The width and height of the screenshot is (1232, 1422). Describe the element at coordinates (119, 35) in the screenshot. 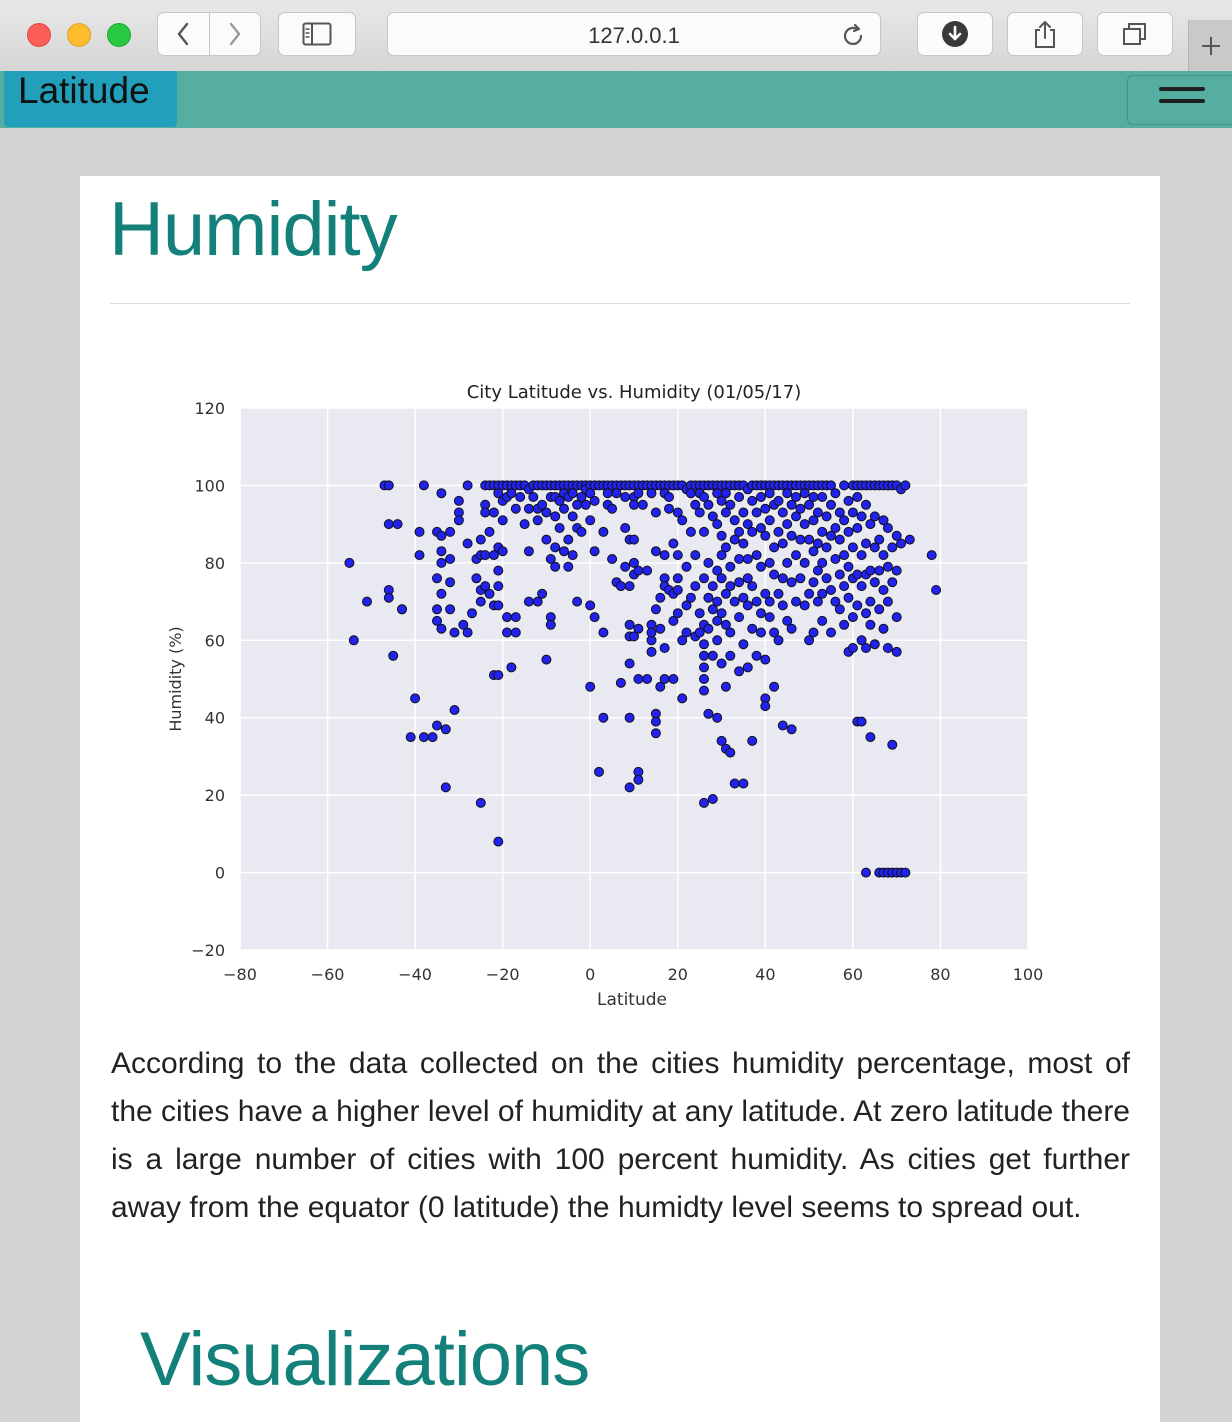

I see `zoom-window-button` at that location.